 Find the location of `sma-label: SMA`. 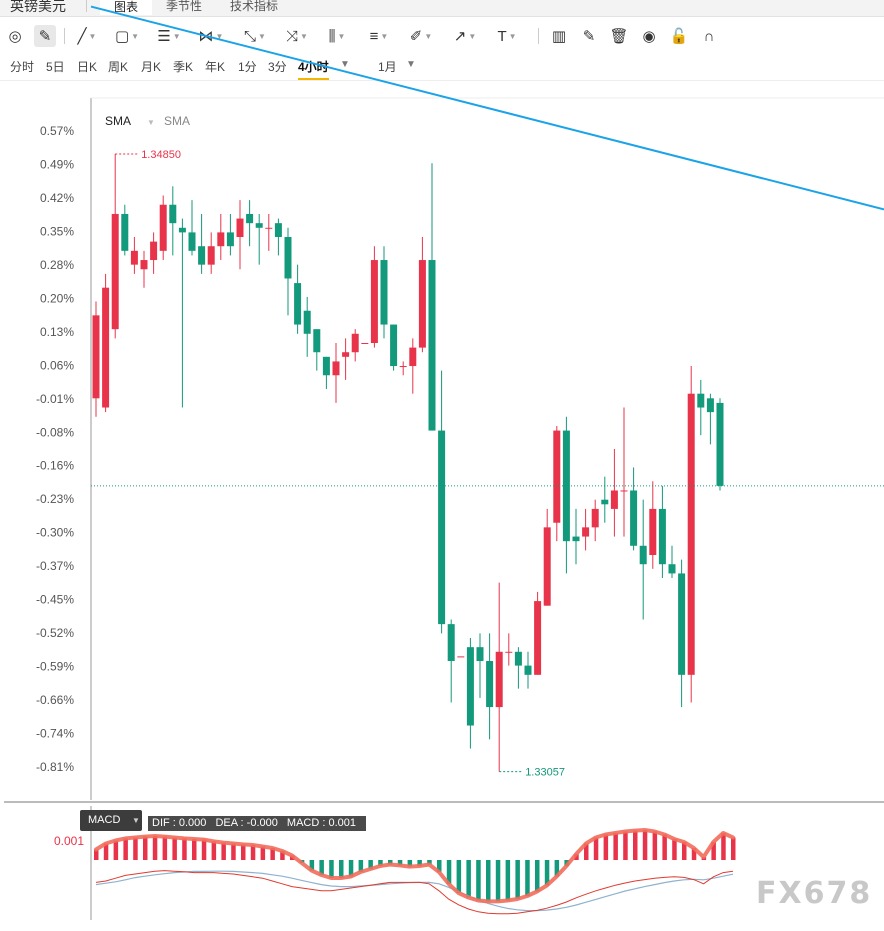

sma-label: SMA is located at coordinates (177, 121).